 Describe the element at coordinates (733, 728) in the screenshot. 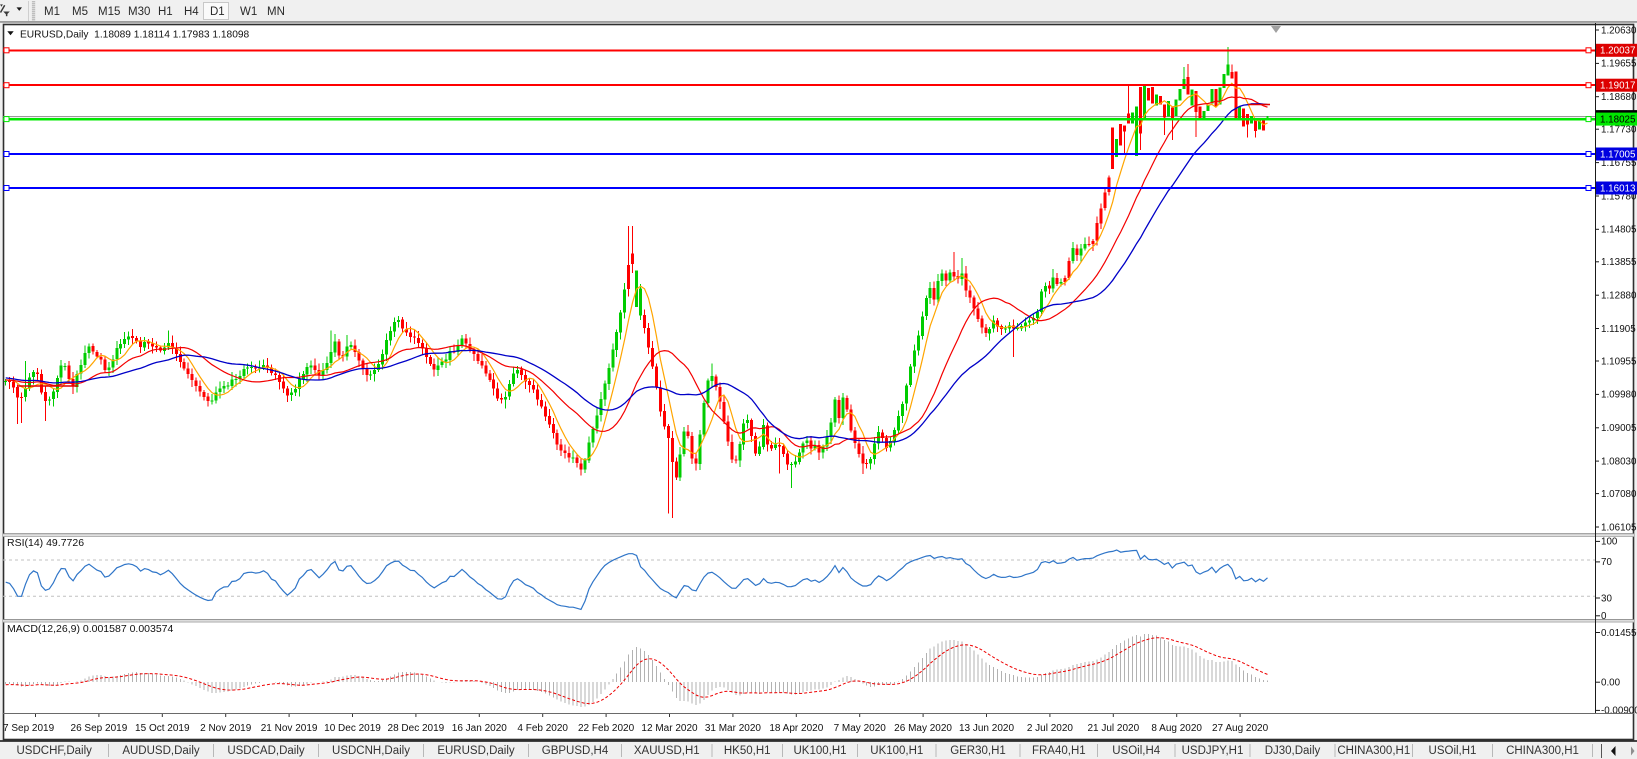

I see `svg-text: 31 Mar 2020` at that location.